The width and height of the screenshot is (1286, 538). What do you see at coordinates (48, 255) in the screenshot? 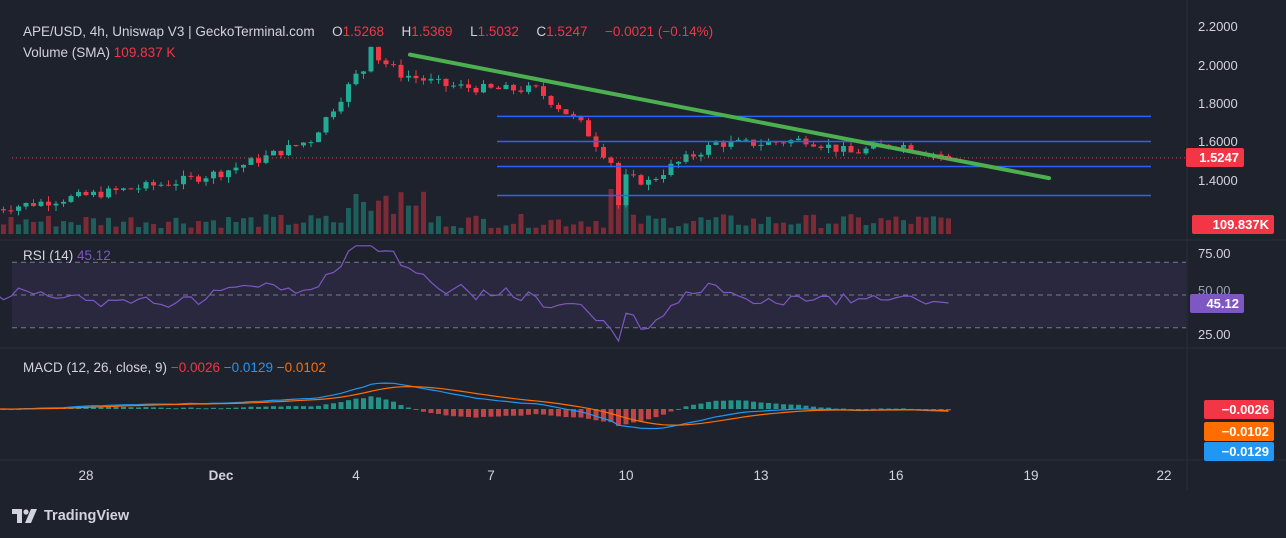
I see `rsi-label: RSI (14)` at bounding box center [48, 255].